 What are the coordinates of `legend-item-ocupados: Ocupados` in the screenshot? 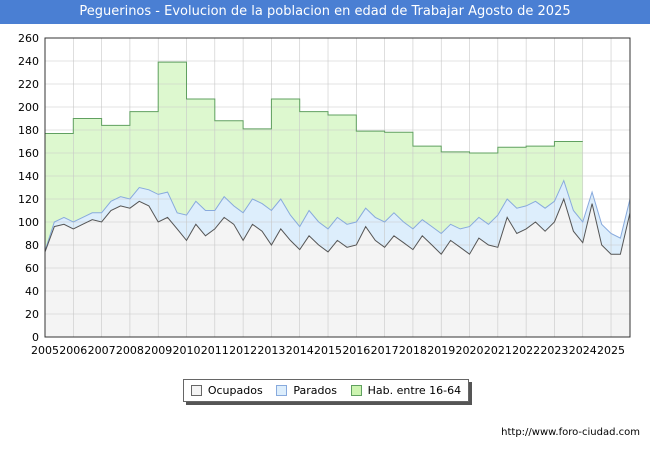 It's located at (226, 390).